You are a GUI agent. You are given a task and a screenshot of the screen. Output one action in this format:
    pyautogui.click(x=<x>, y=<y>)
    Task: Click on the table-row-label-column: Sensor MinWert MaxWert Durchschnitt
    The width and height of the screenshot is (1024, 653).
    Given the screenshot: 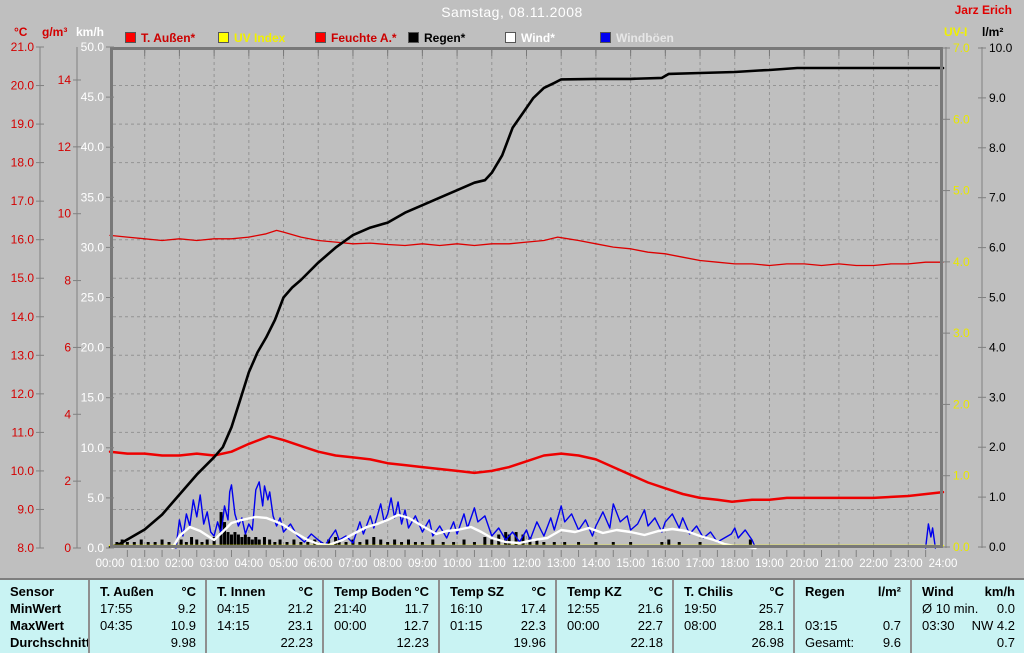 What is the action you would take?
    pyautogui.click(x=44, y=616)
    